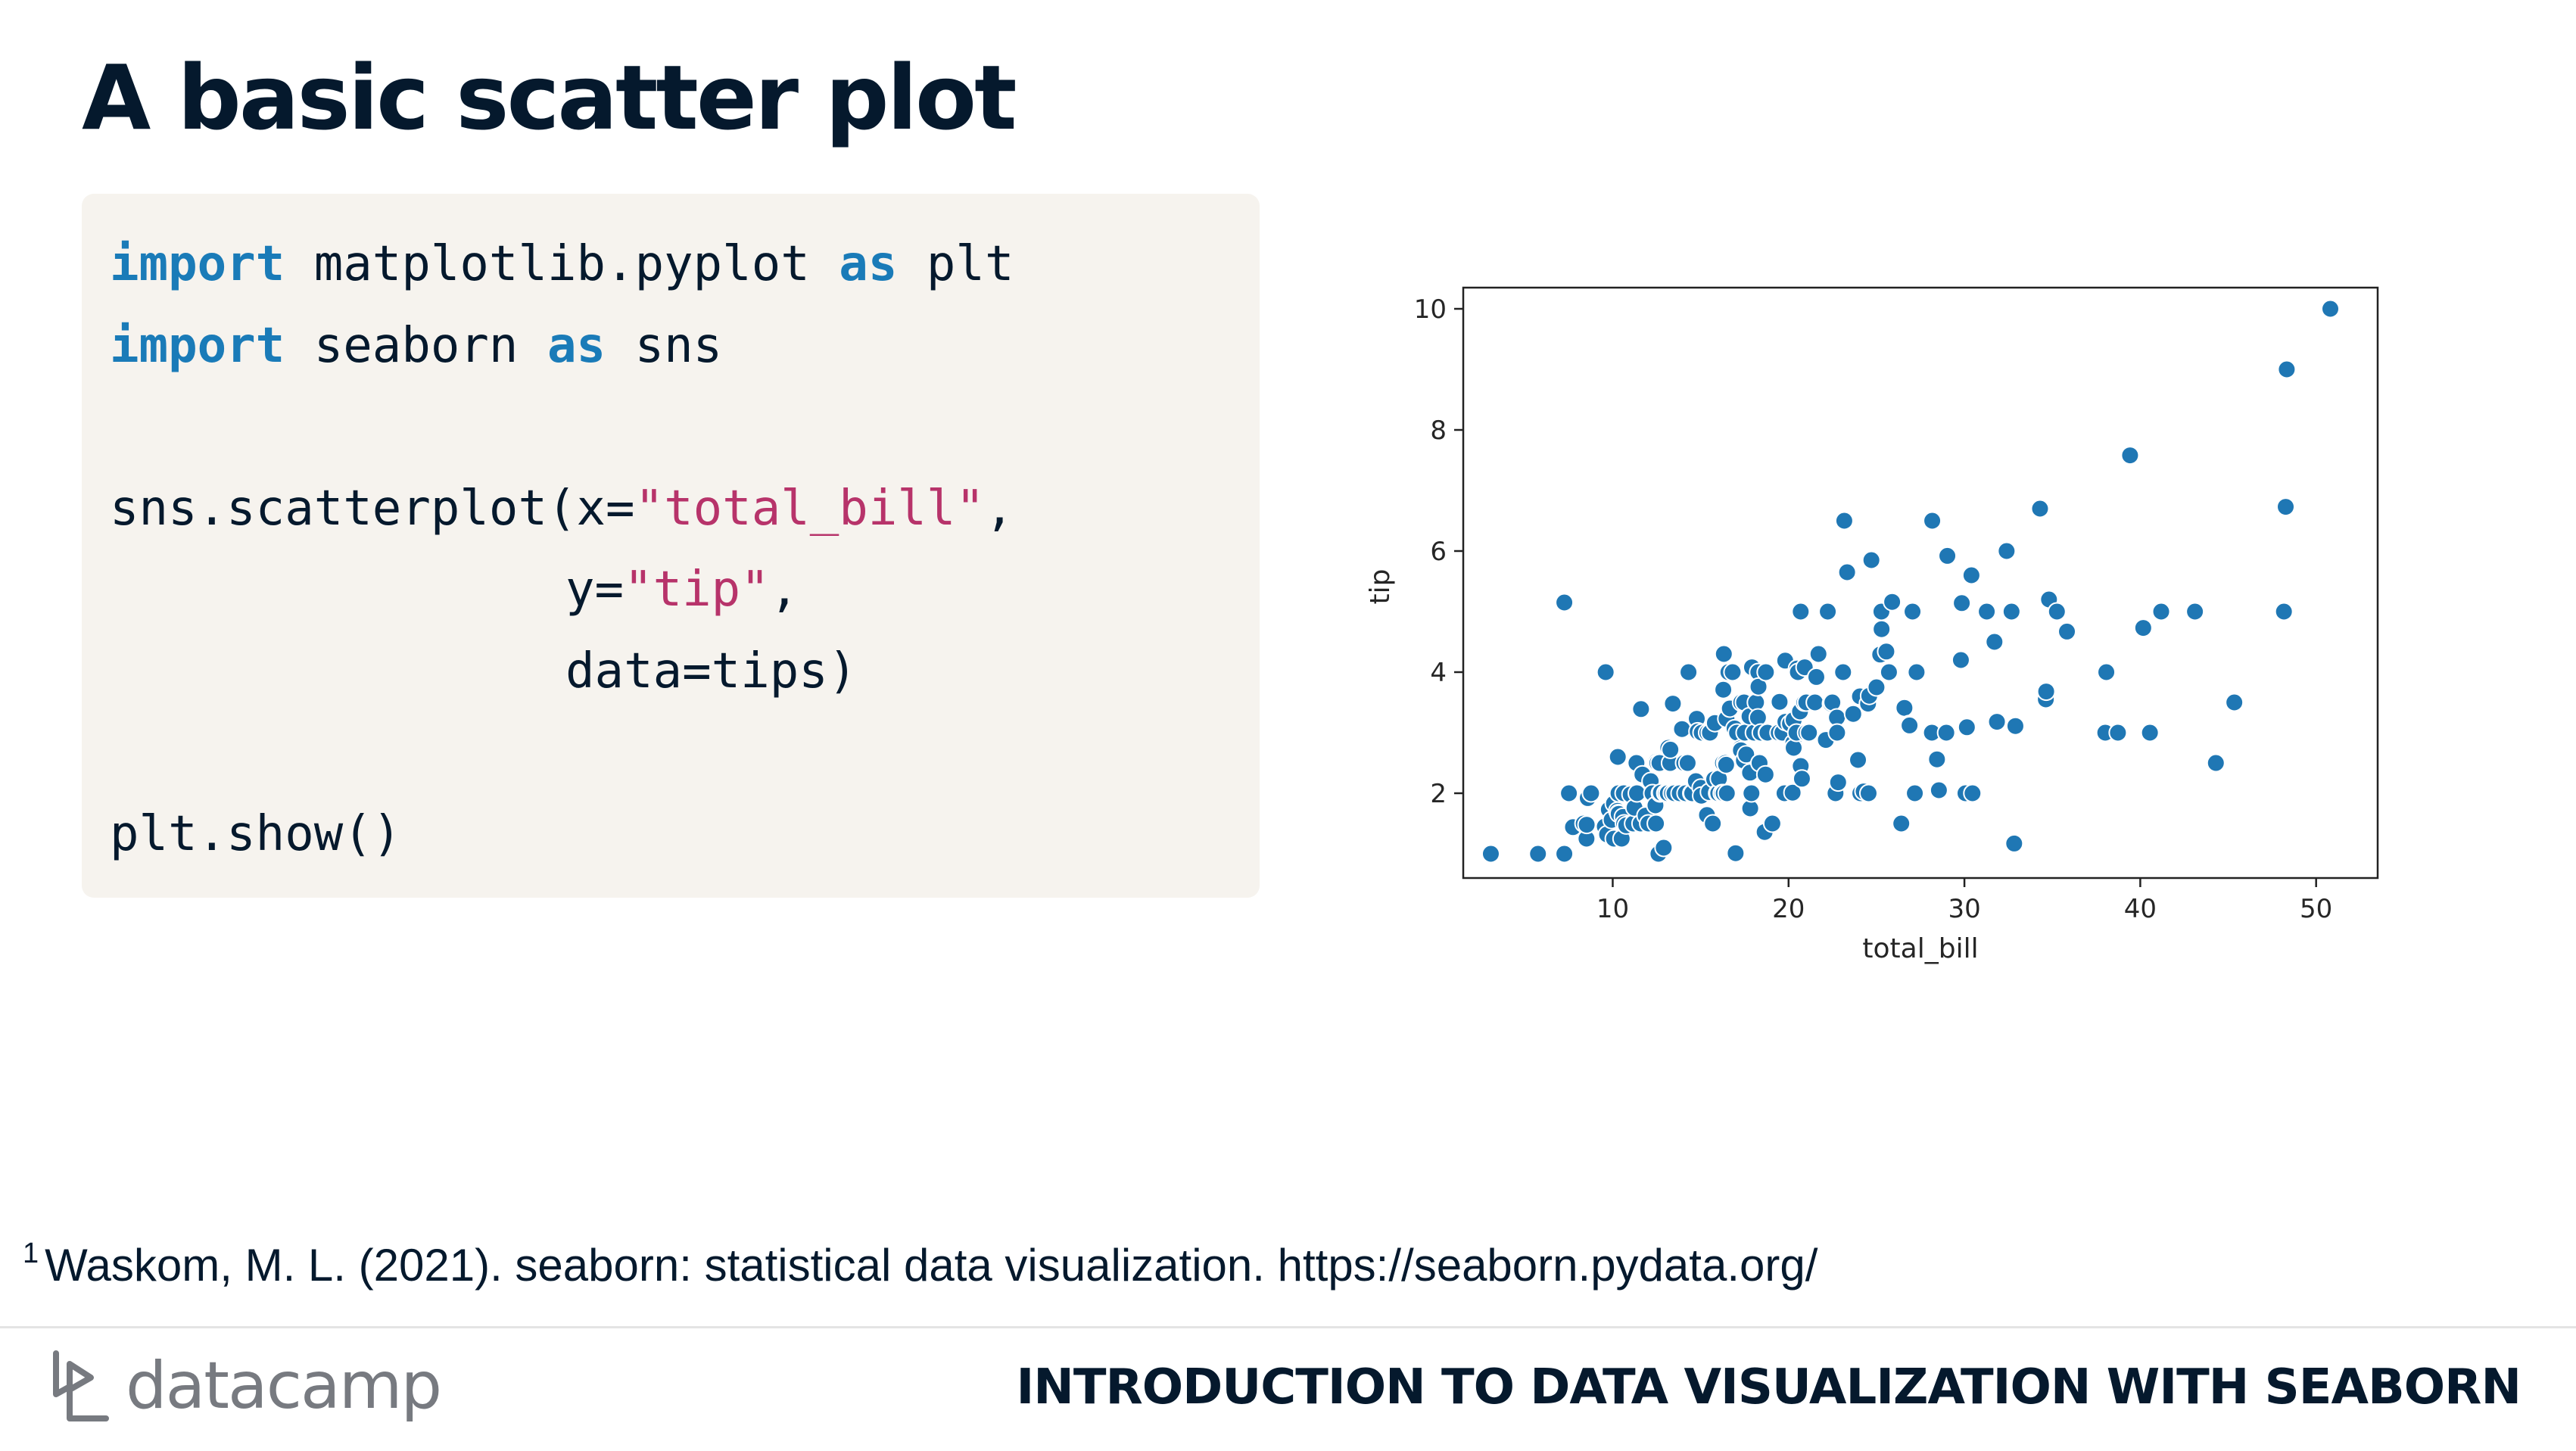 The width and height of the screenshot is (2576, 1451). I want to click on datacamp-wordmark: datacamp, so click(283, 1386).